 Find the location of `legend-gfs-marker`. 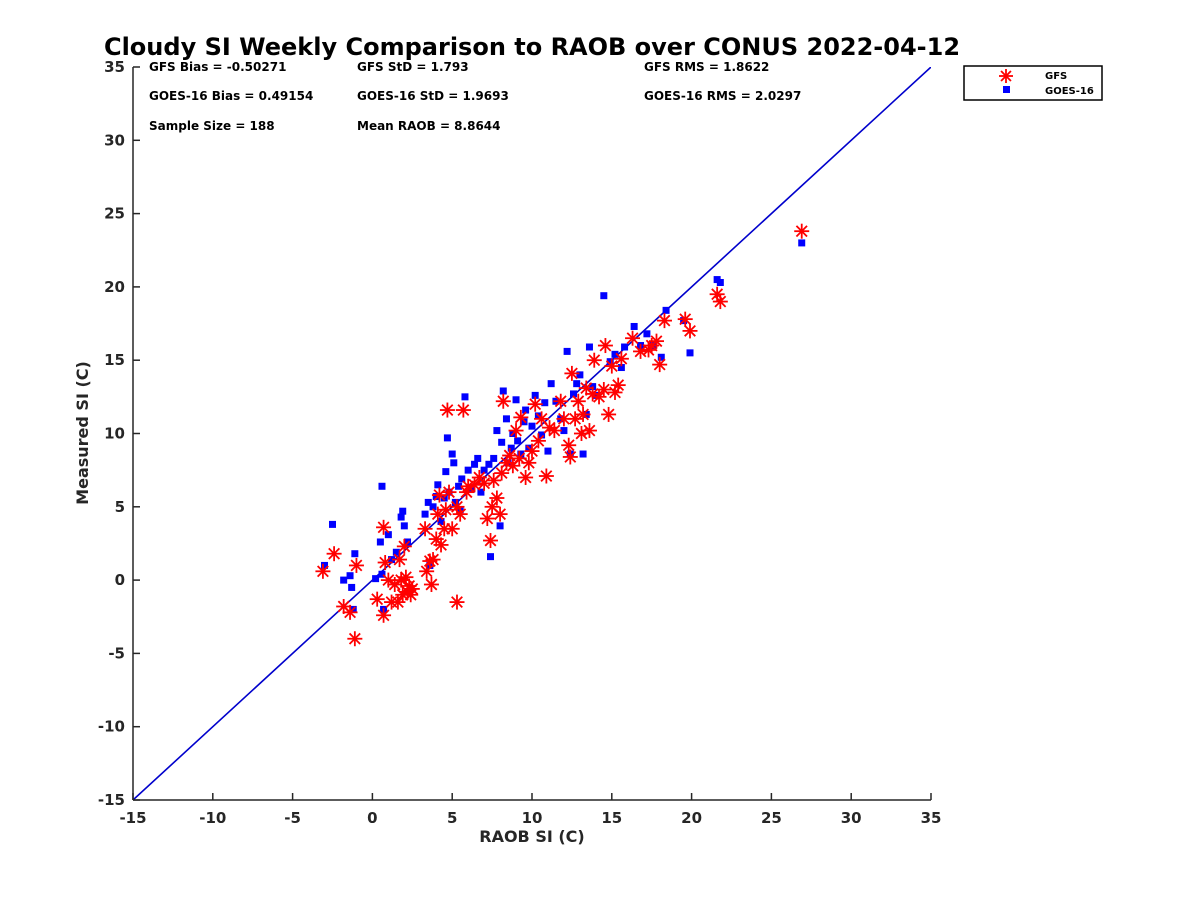

legend-gfs-marker is located at coordinates (1006, 76).